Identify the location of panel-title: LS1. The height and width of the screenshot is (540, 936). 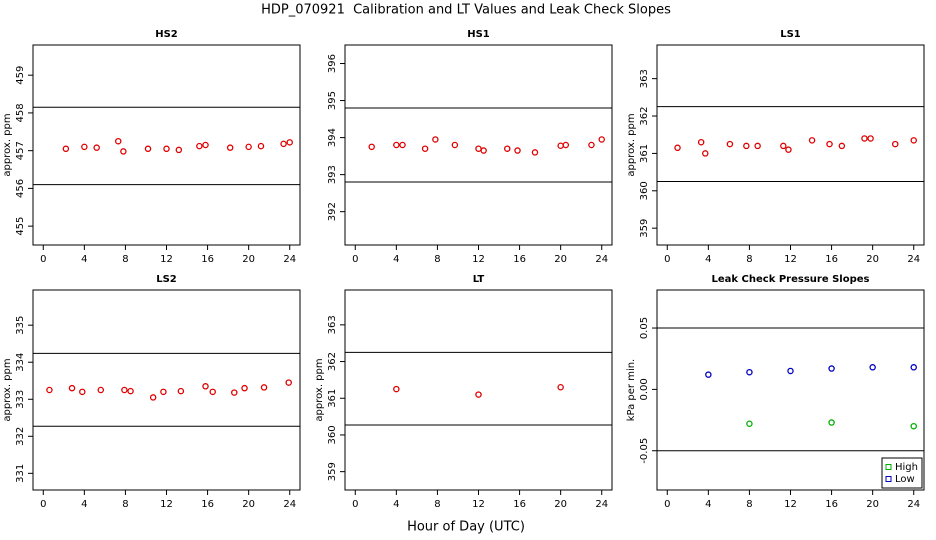
(790, 34).